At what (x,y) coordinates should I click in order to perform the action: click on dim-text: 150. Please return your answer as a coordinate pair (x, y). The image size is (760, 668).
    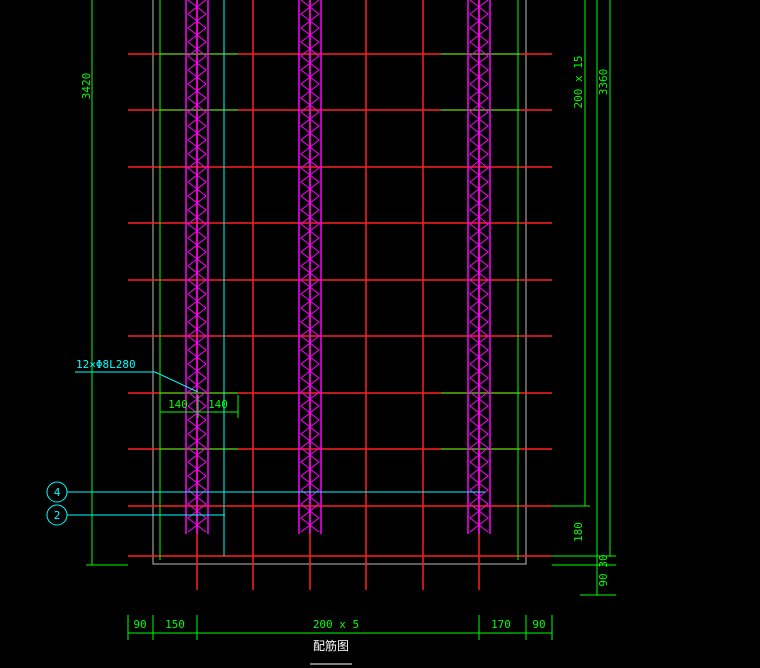
    Looking at the image, I should click on (175, 624).